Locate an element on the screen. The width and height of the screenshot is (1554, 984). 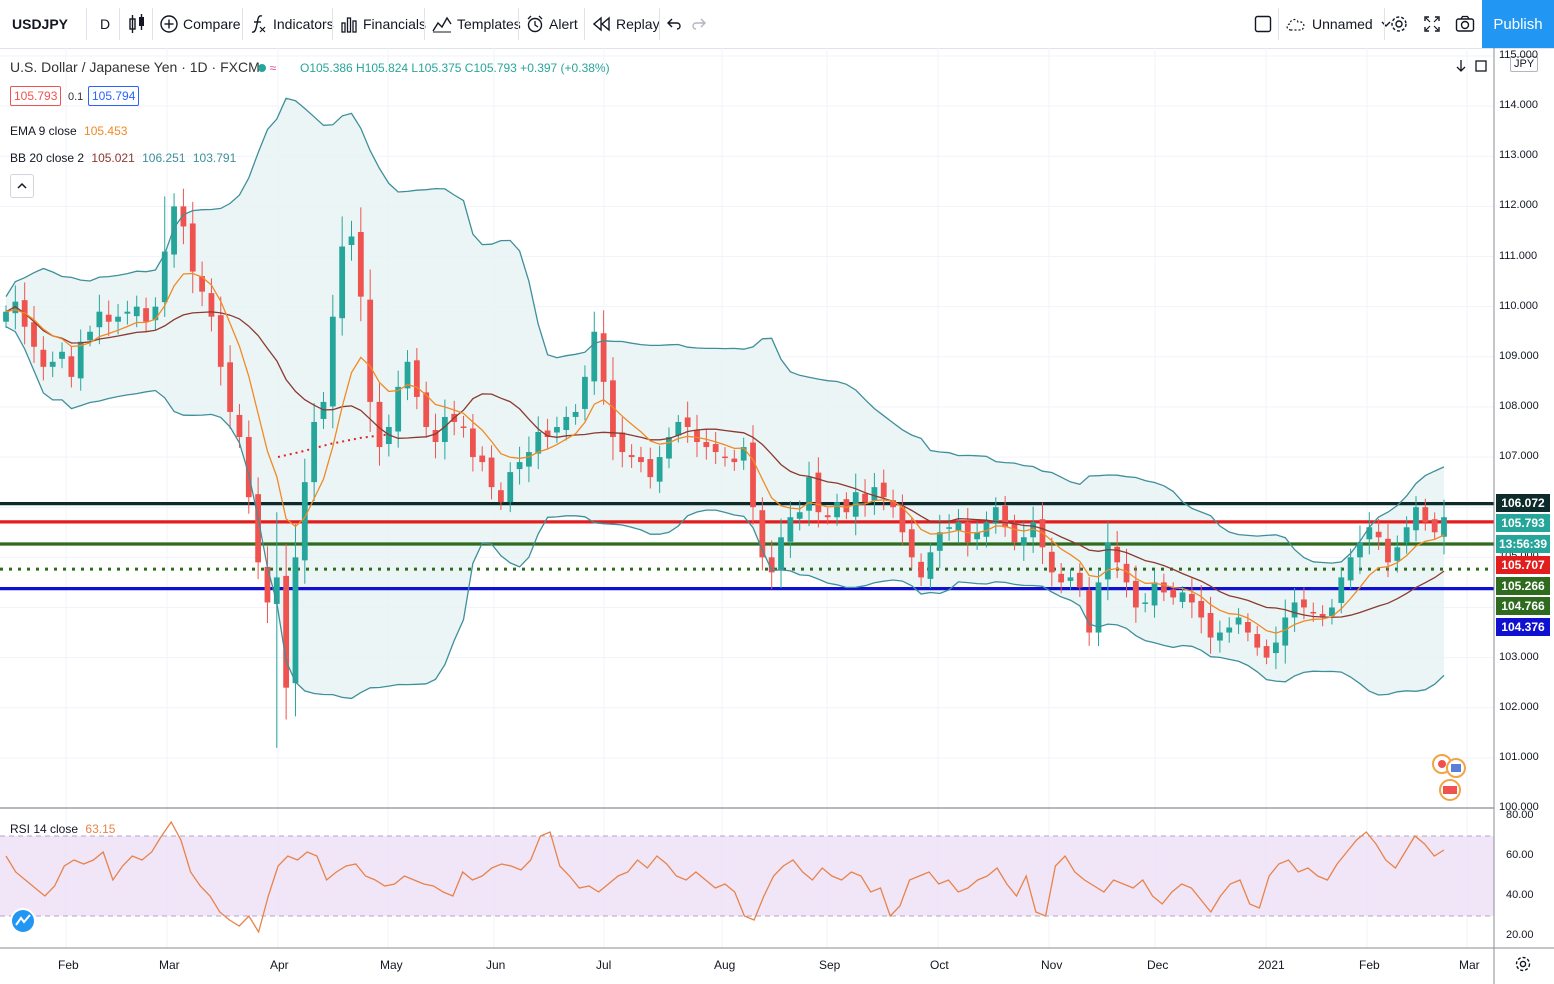
snapshot-button is located at coordinates (1467, 24).